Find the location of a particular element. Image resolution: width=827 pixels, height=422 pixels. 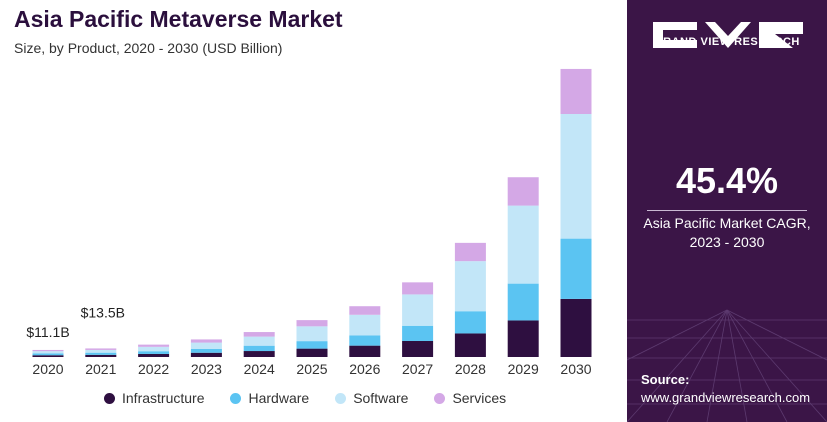

bar-2022-hardware is located at coordinates (154, 352).